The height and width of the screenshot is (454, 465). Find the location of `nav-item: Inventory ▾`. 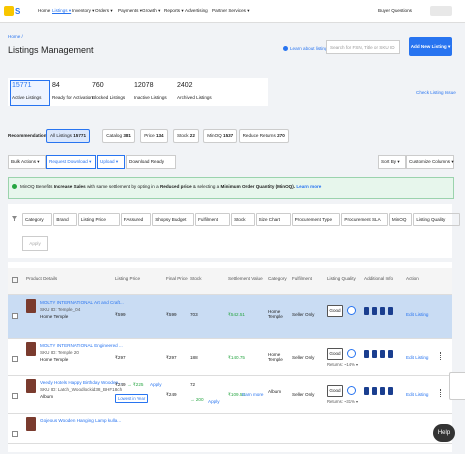

nav-item: Inventory ▾ is located at coordinates (83, 10).